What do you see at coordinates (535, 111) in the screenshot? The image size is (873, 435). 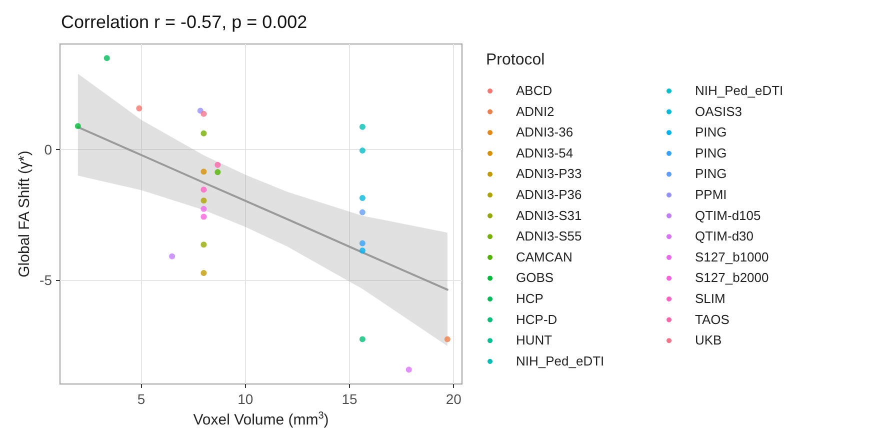 I see `legend-label: ADNI2` at bounding box center [535, 111].